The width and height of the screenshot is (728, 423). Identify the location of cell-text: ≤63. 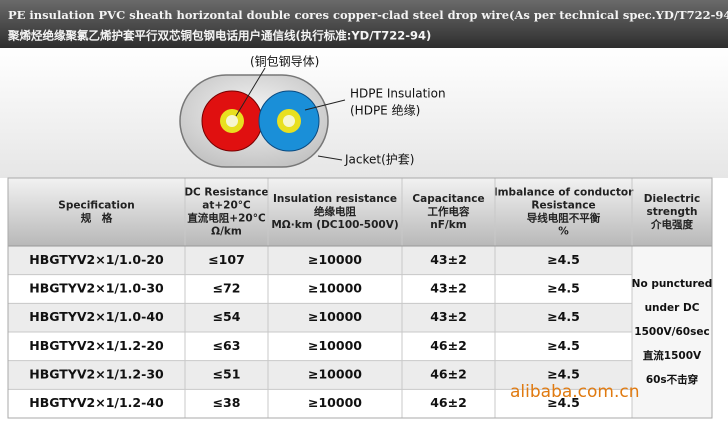
(227, 345).